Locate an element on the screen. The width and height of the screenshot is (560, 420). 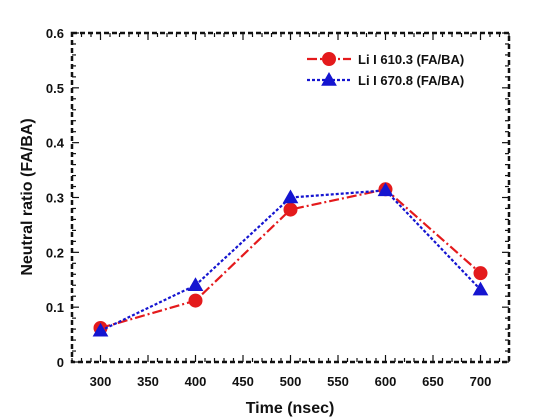
legend-label: Li I 670.8 (FA/BA) is located at coordinates (411, 80).